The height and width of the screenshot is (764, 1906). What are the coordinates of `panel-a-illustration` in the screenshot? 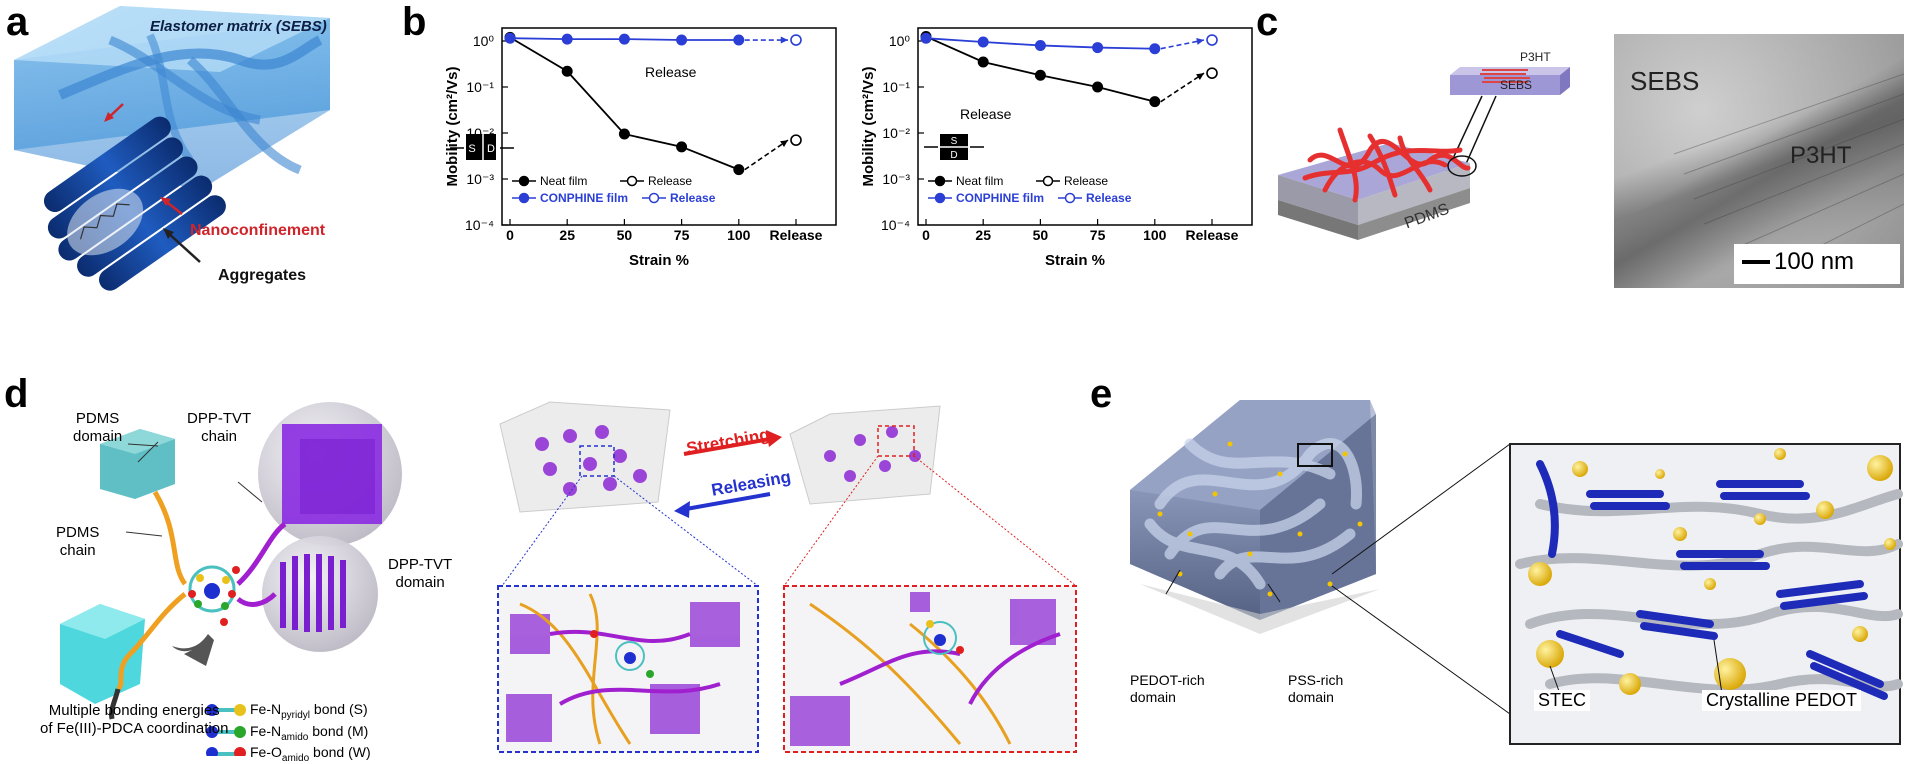 It's located at (172, 148).